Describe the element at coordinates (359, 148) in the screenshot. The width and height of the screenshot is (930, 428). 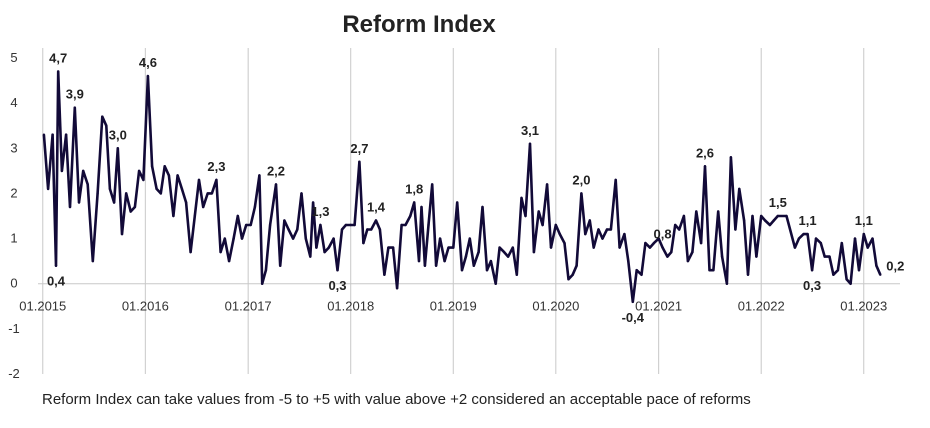
I see `value-annotation: 2,7` at that location.